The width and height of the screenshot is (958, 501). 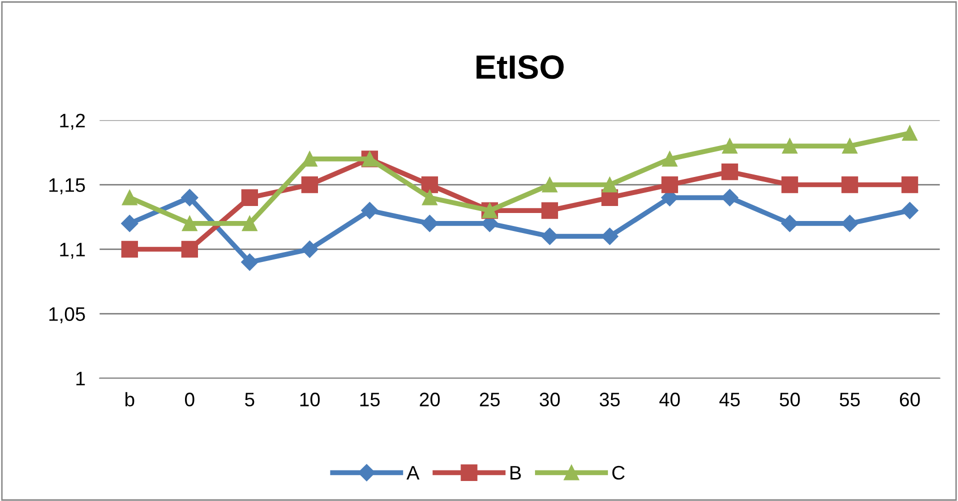 I want to click on y-tick-label: 1,1, so click(x=72, y=250).